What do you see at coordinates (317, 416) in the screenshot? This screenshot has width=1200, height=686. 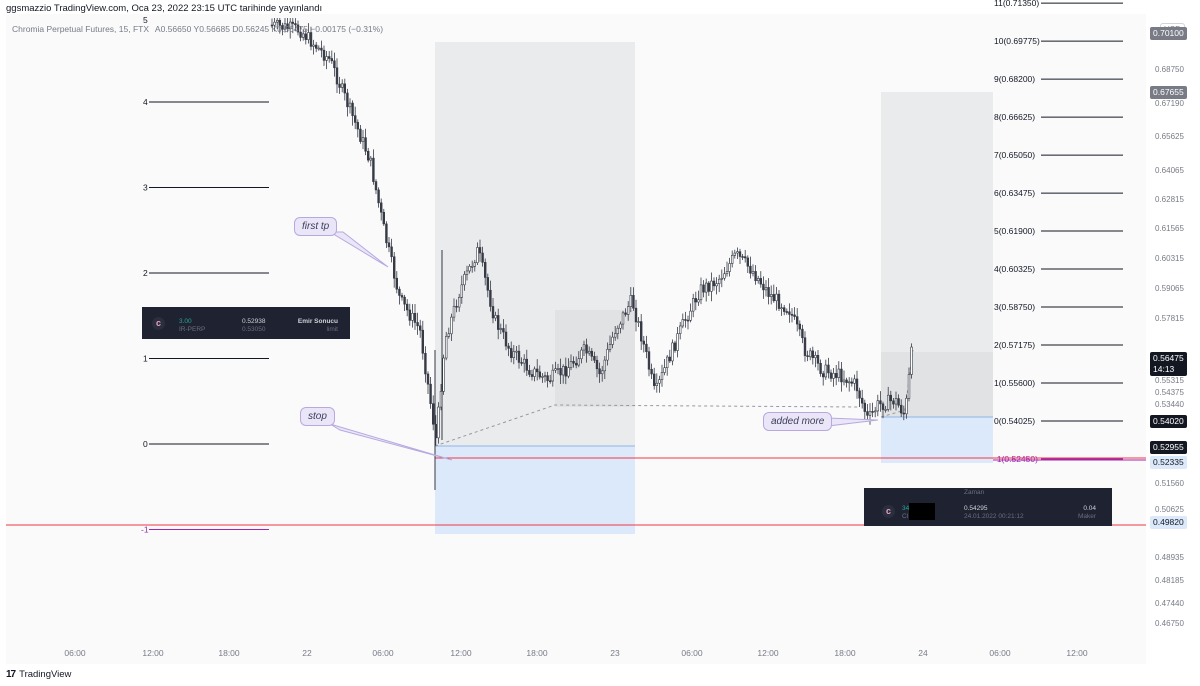 I see `callout-stop: stop` at bounding box center [317, 416].